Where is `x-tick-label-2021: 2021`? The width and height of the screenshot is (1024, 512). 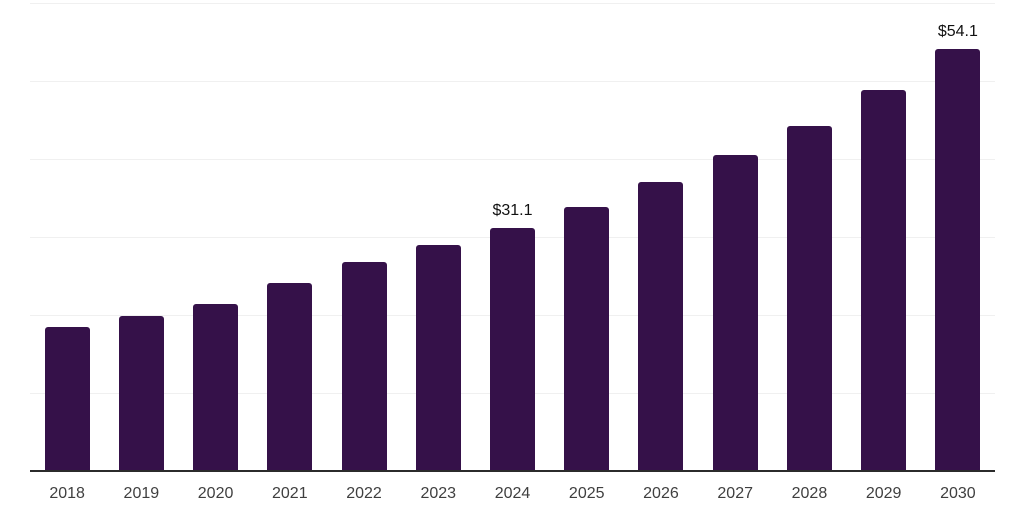 x-tick-label-2021: 2021 is located at coordinates (290, 493).